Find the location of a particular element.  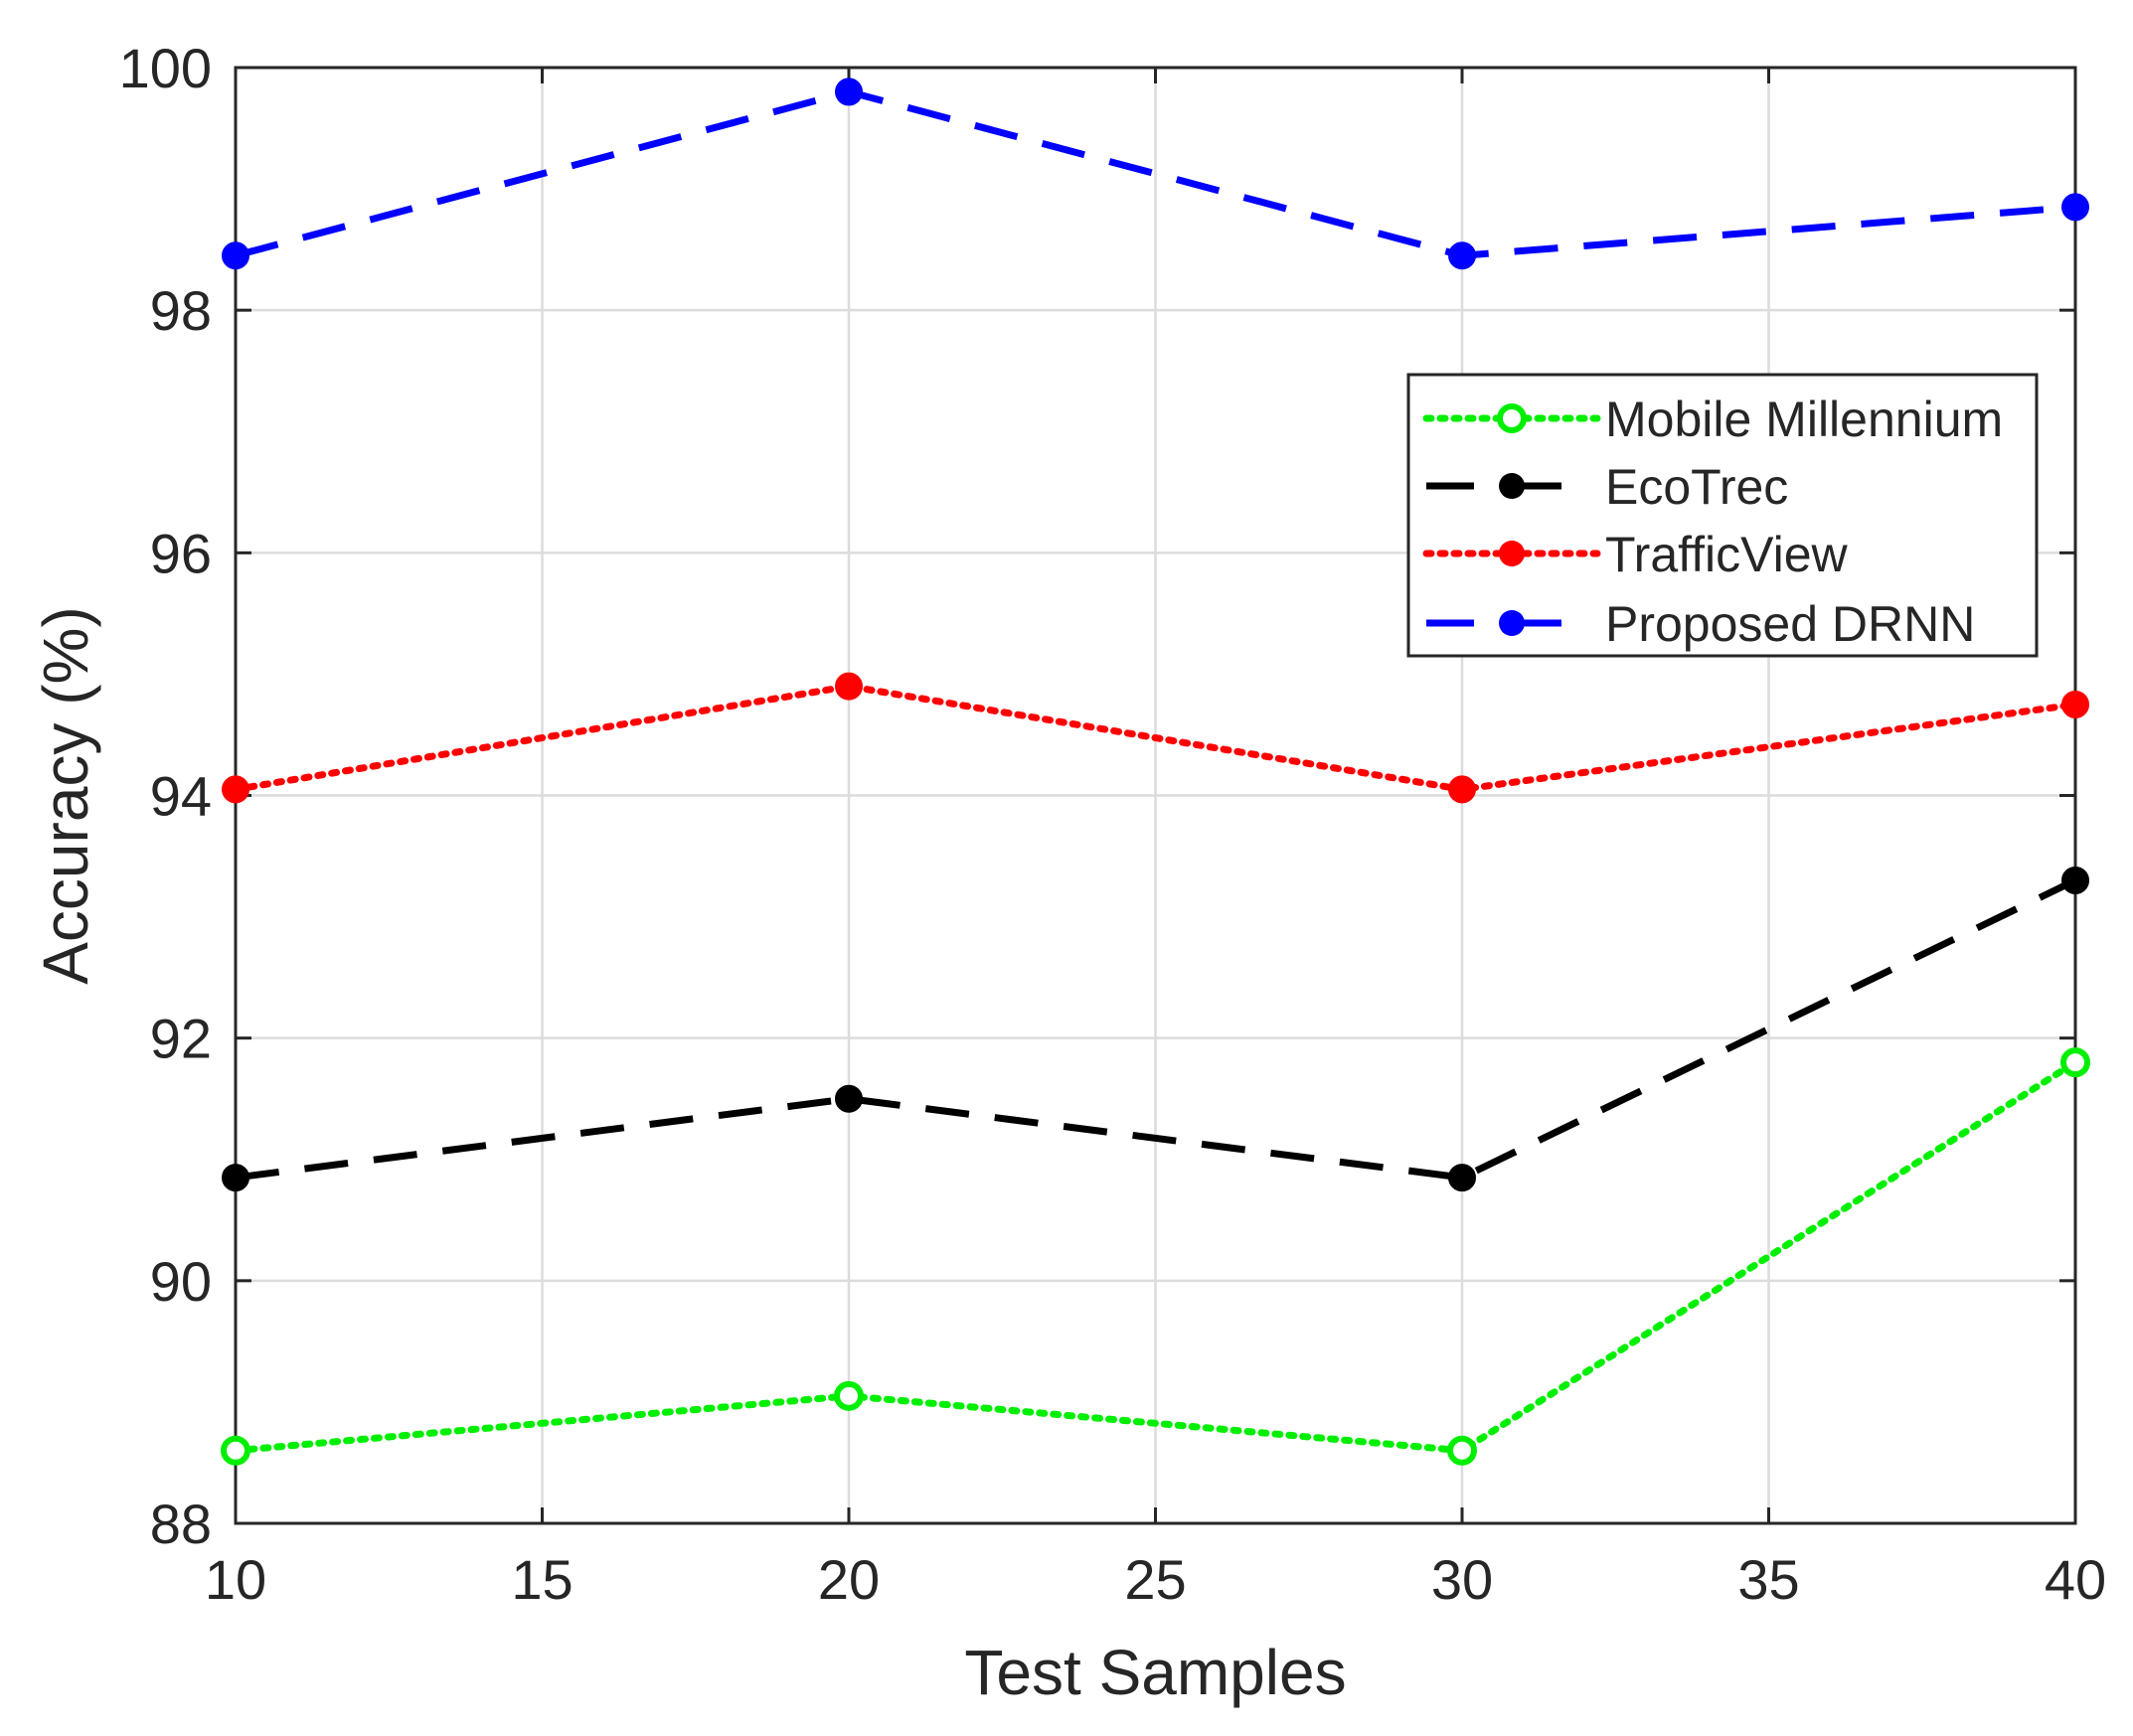

legend-label: Mobile Millennium is located at coordinates (1804, 419).